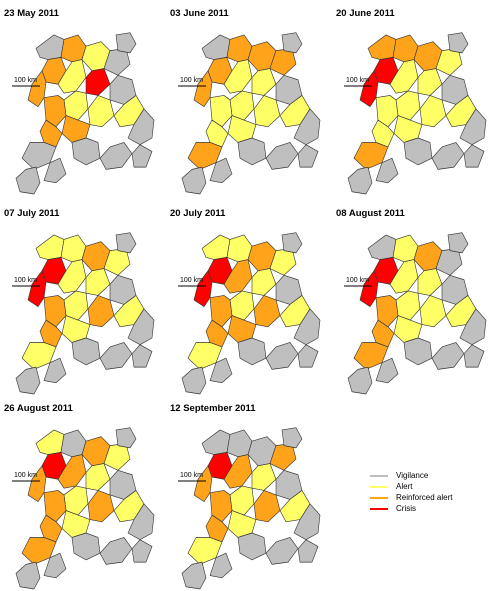 This screenshot has height=591, width=500. I want to click on map-panel-6: 100 km 08 August 2011, so click(415, 298).